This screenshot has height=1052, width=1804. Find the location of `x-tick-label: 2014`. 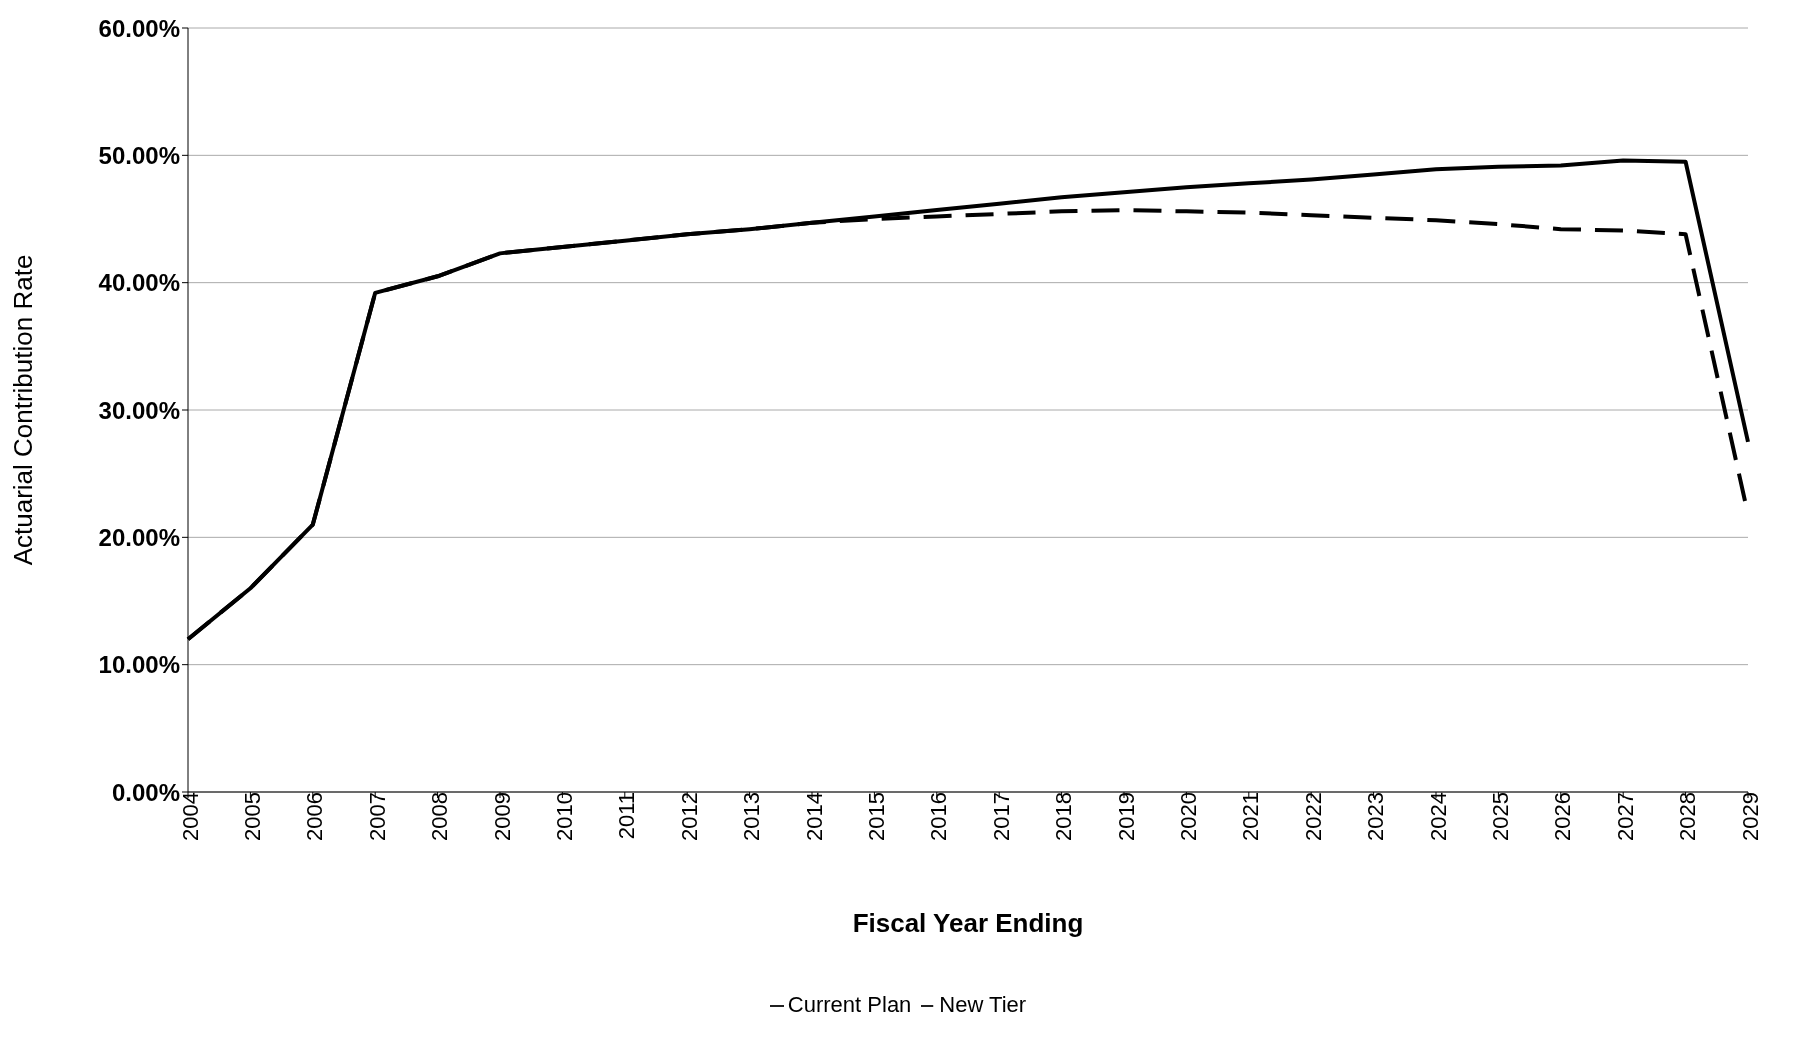

x-tick-label: 2014 is located at coordinates (814, 816).